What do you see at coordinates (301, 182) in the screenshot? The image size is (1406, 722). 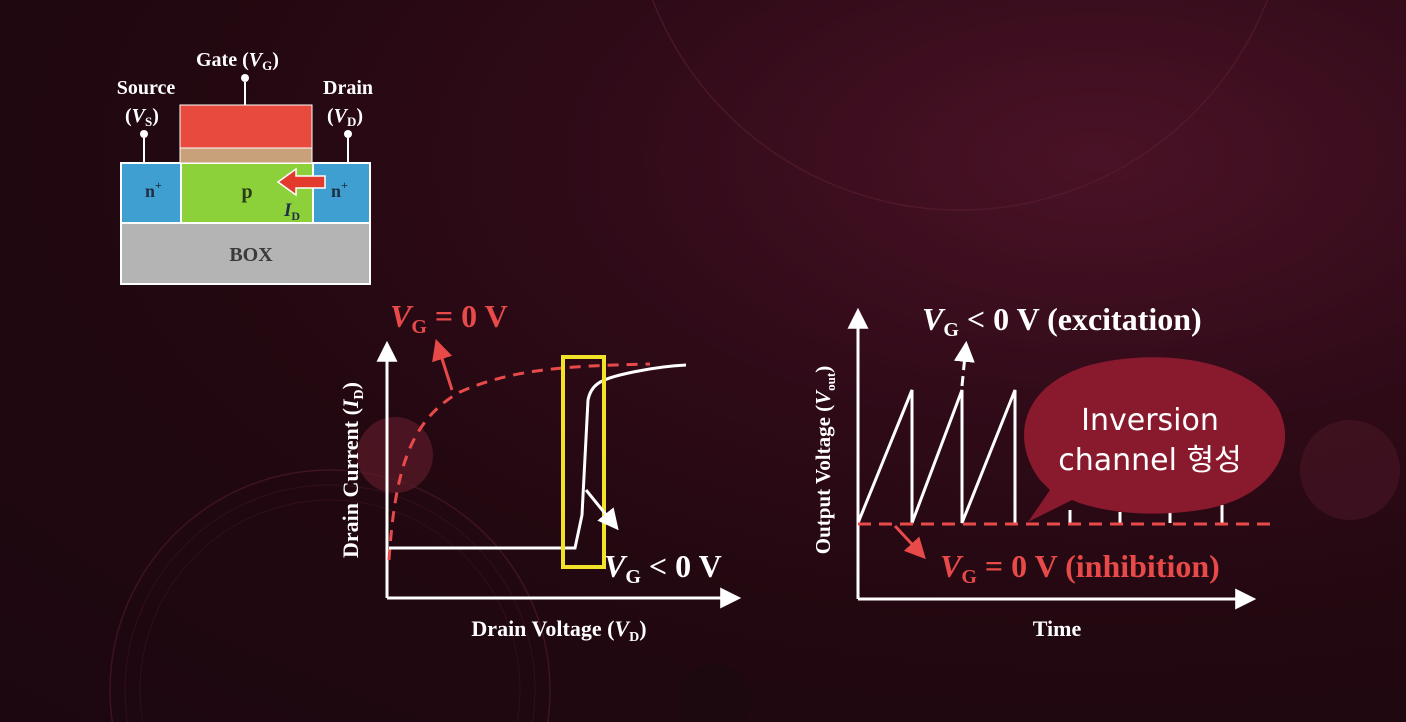 I see `current-arrow-icon` at bounding box center [301, 182].